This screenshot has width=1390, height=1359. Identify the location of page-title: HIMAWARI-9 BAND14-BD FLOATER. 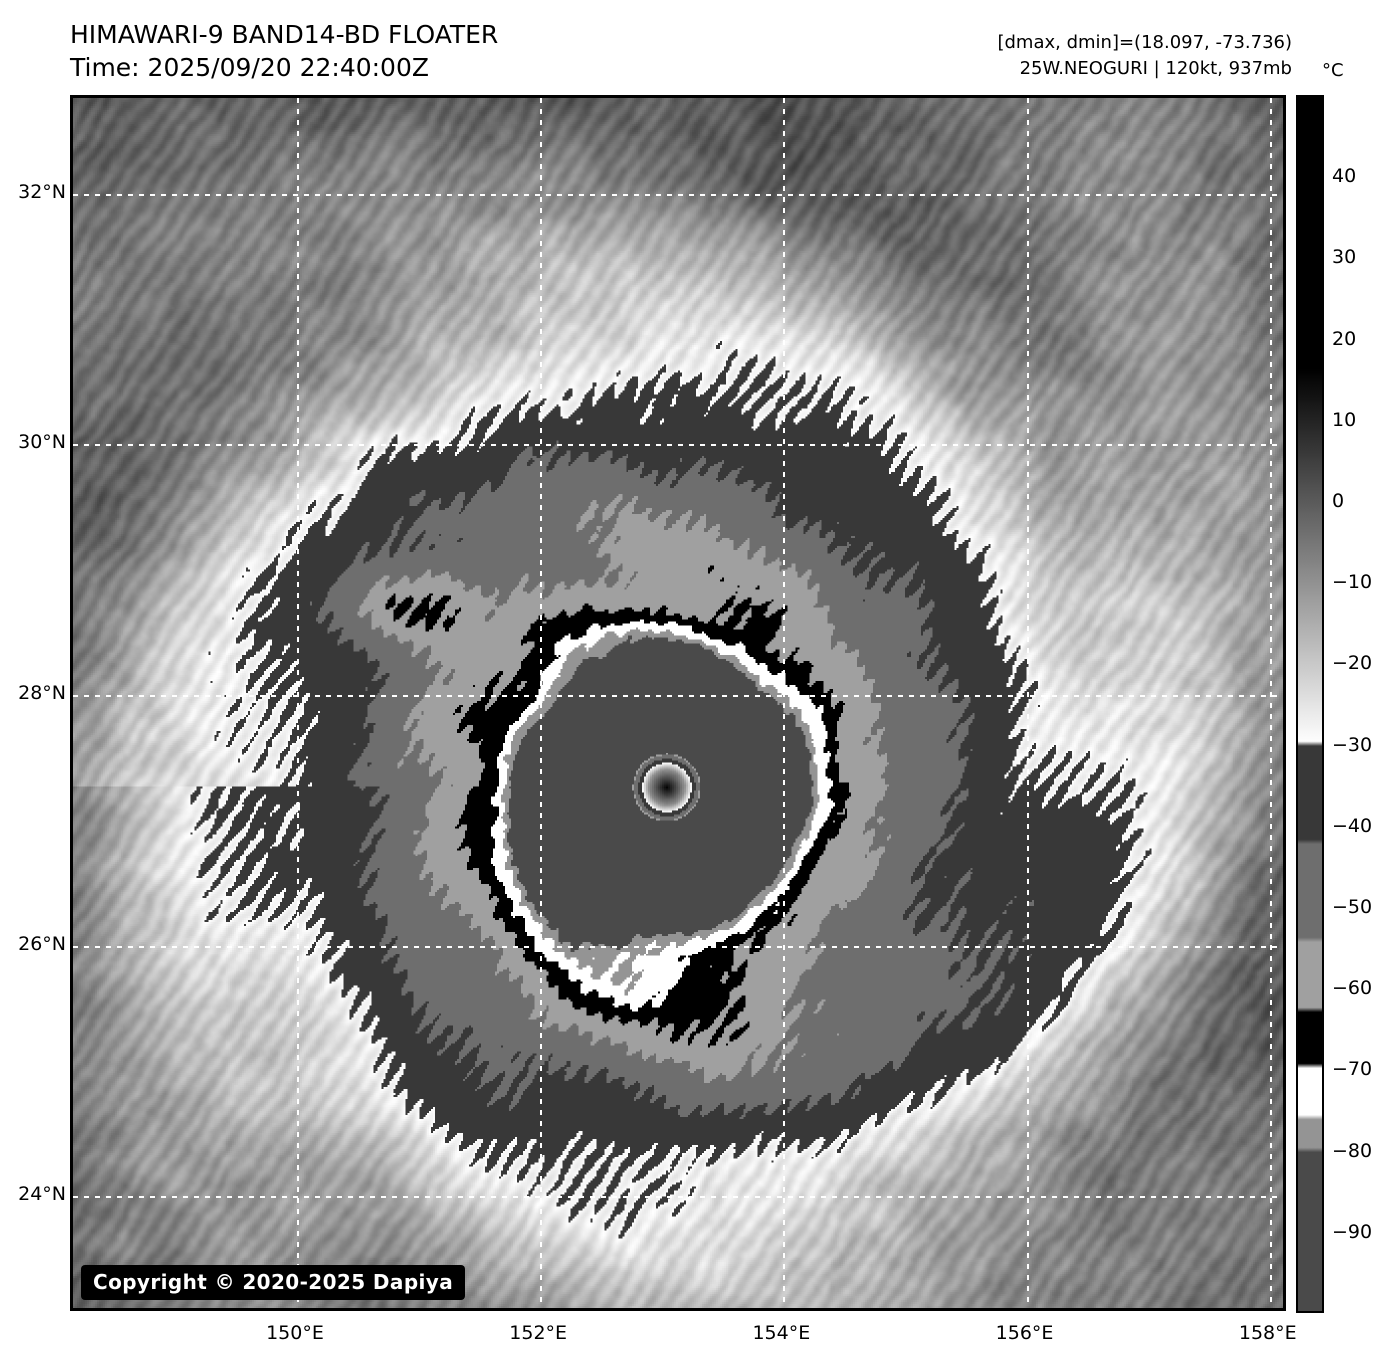
(284, 34).